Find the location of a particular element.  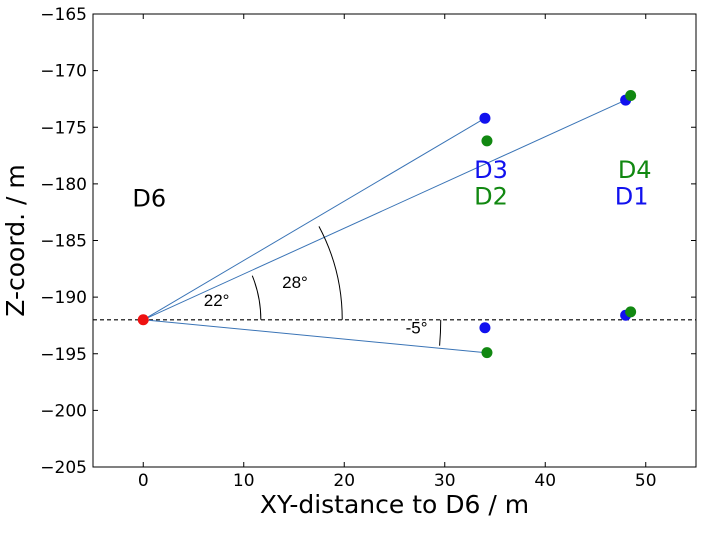

y-tick-label: −170 is located at coordinates (63, 72).